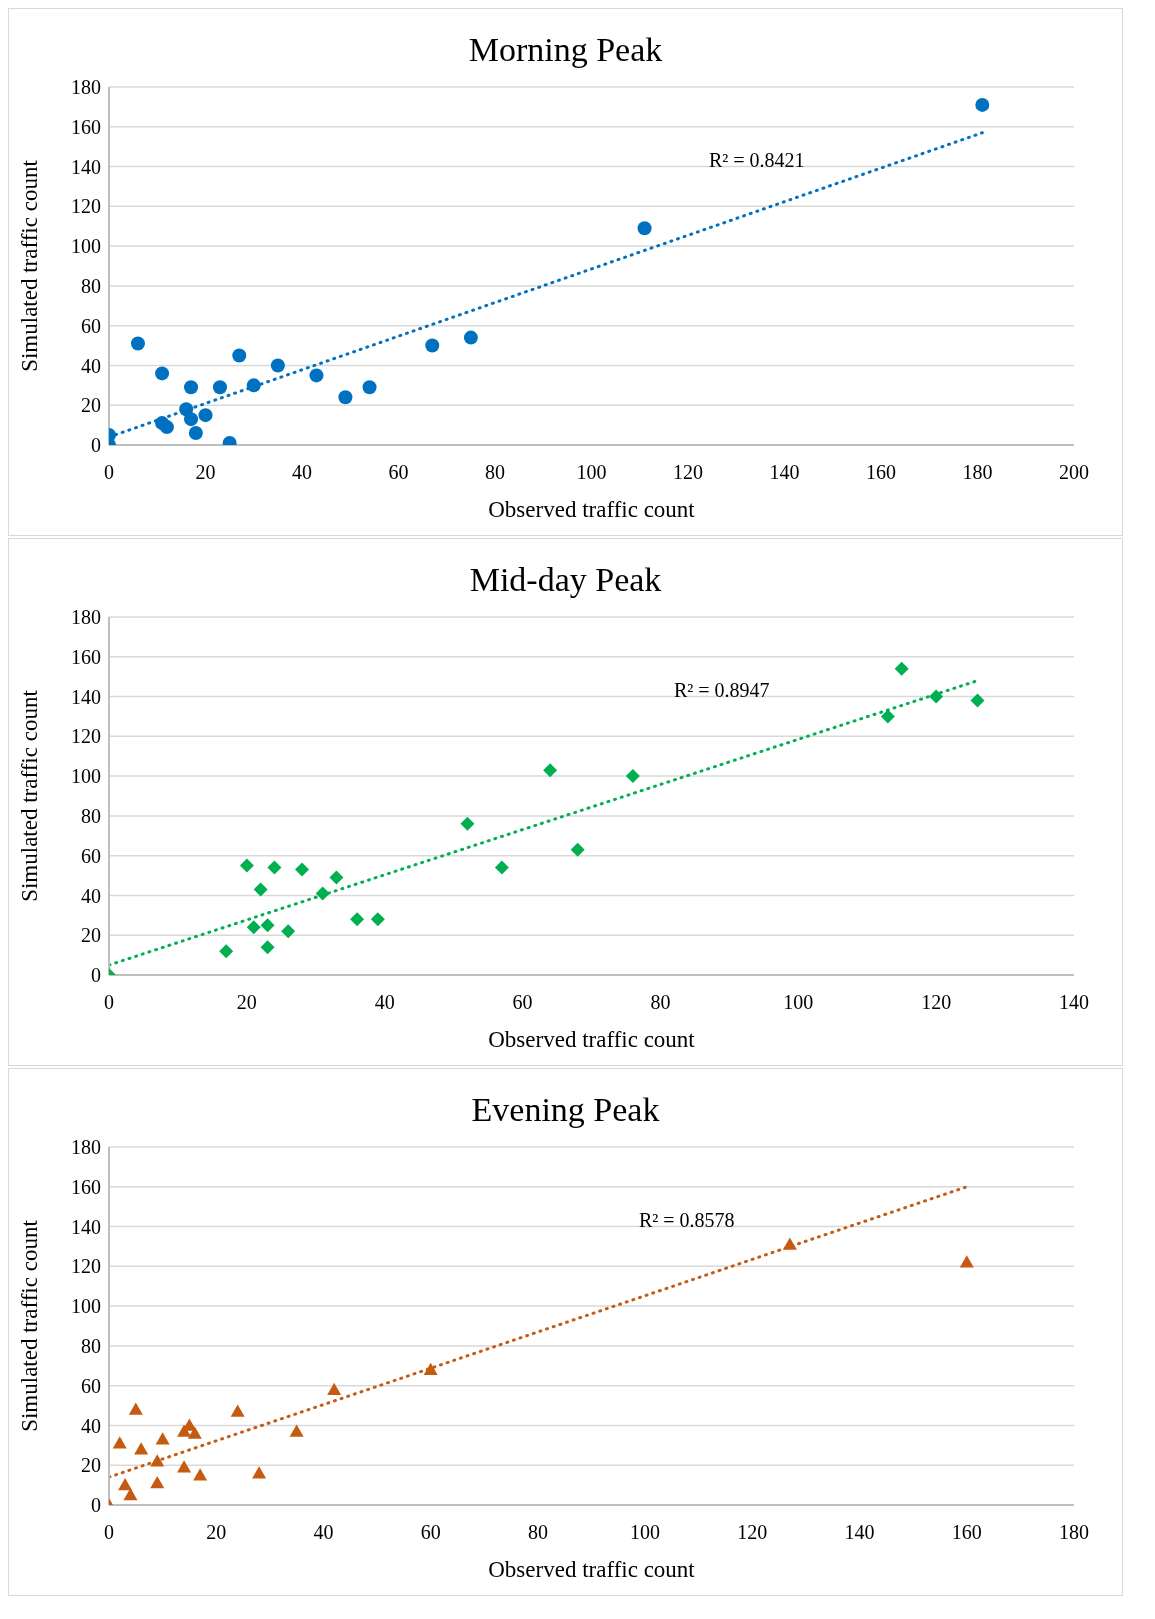 Image resolution: width=1155 pixels, height=1619 pixels. Describe the element at coordinates (565, 50) in the screenshot. I see `chart-title: Morning Peak` at that location.